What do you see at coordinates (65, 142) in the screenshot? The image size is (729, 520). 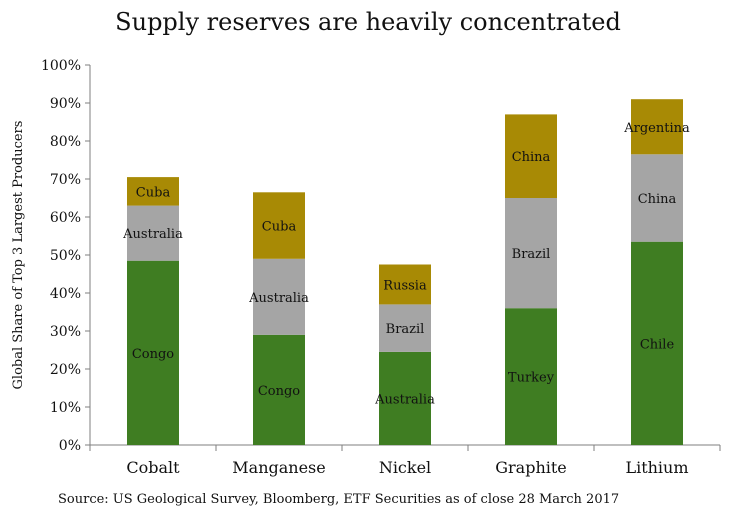 I see `y-tick-label: 80%` at bounding box center [65, 142].